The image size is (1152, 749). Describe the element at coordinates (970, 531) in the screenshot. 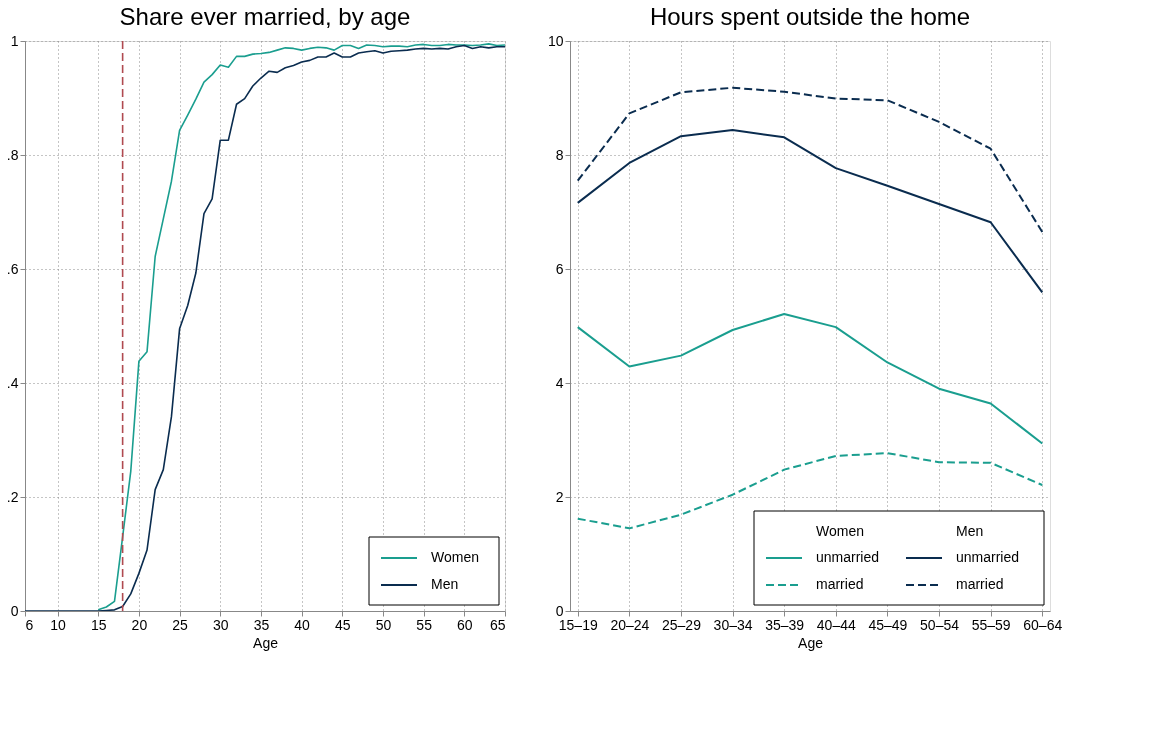

I see `annotation: Men` at that location.